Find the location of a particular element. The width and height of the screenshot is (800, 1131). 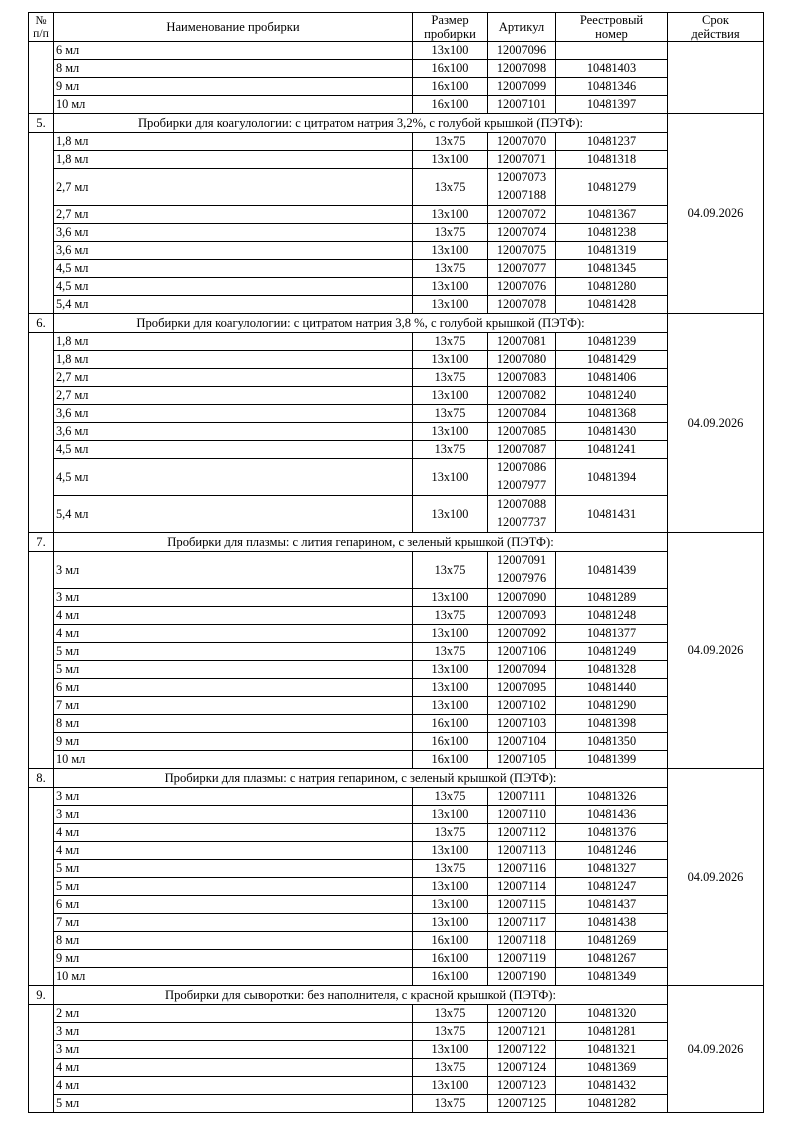

table-row: 4 мл 13x75 12007112 10481376 is located at coordinates (396, 833).